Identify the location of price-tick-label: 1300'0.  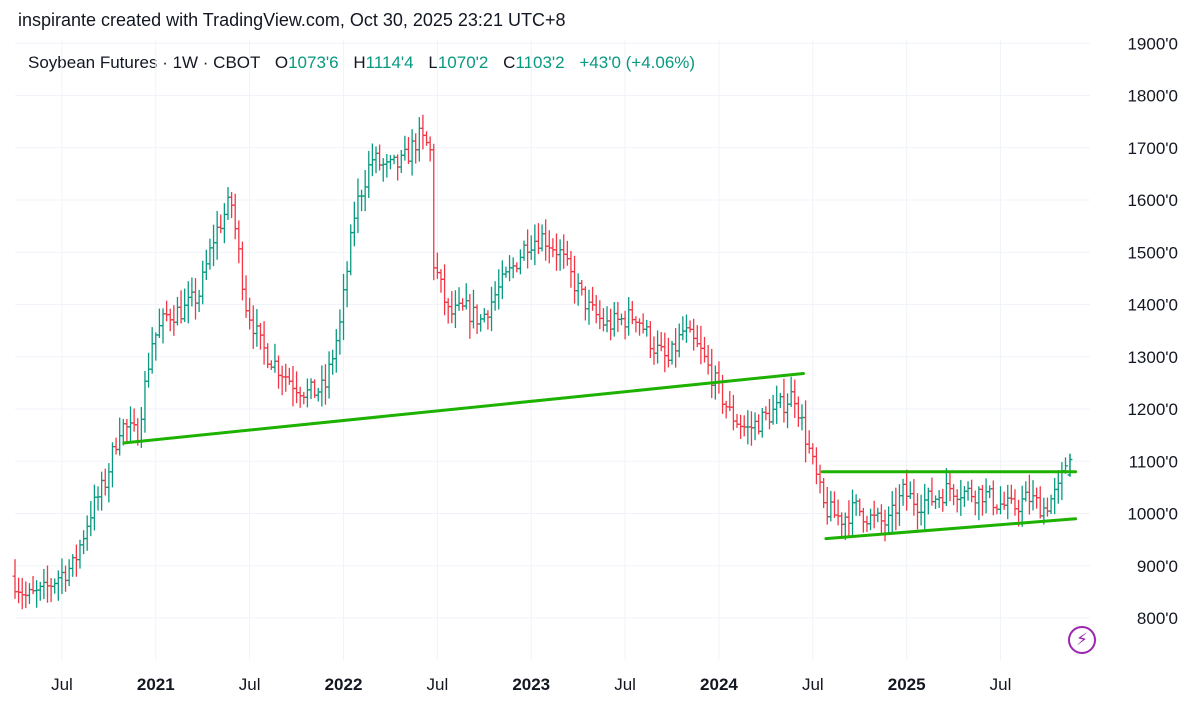
(1152, 357).